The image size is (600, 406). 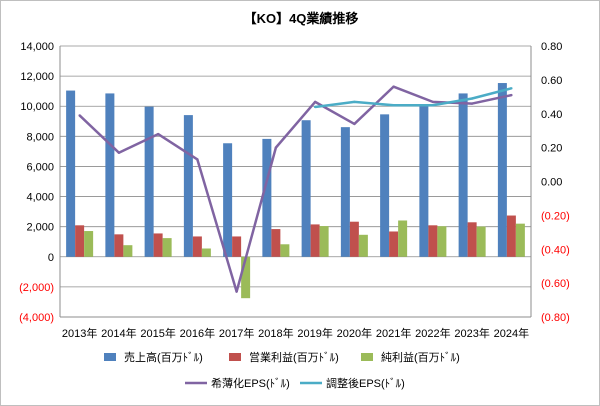 I want to click on x-tick-label: 2021年, so click(x=393, y=333).